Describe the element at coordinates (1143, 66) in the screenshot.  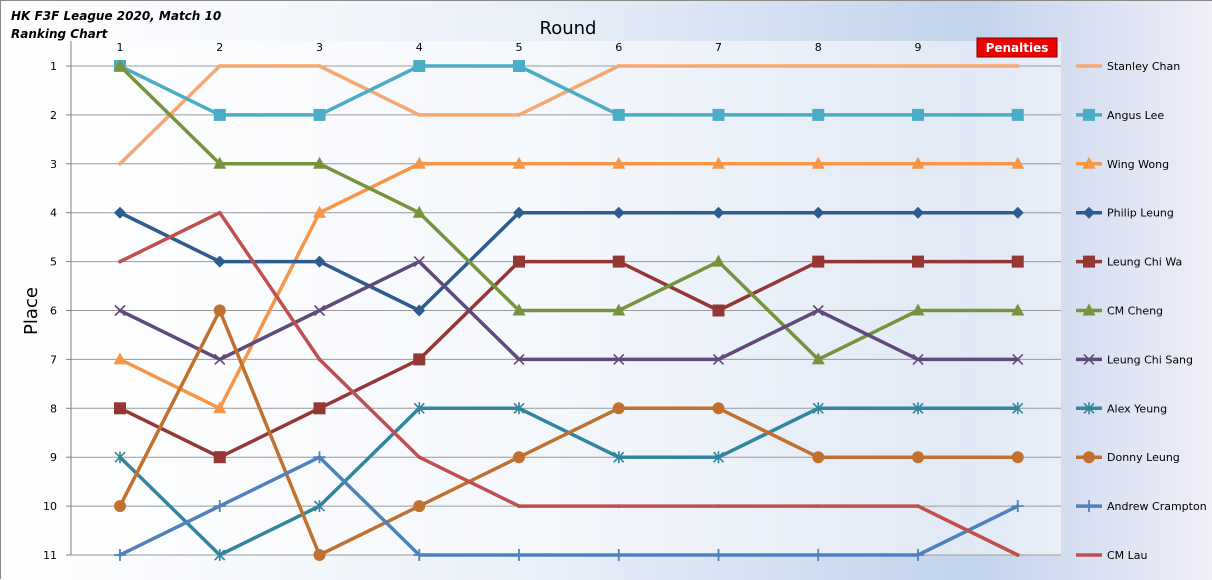
I see `legend-label: Stanley Chan` at that location.